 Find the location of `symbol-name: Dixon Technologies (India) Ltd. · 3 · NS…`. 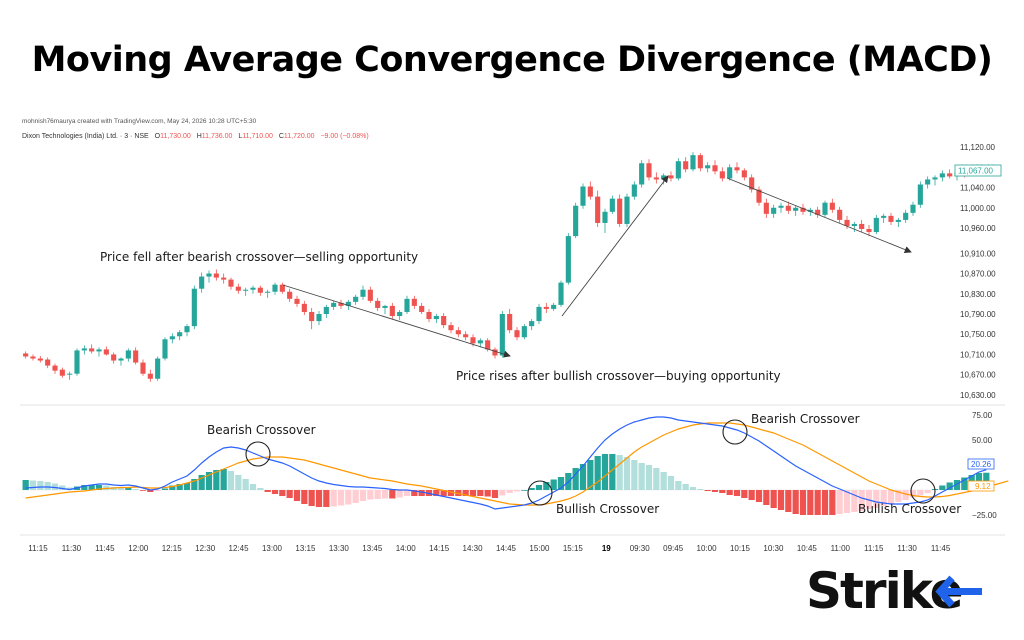

symbol-name: Dixon Technologies (India) Ltd. · 3 · NS… is located at coordinates (85, 136).